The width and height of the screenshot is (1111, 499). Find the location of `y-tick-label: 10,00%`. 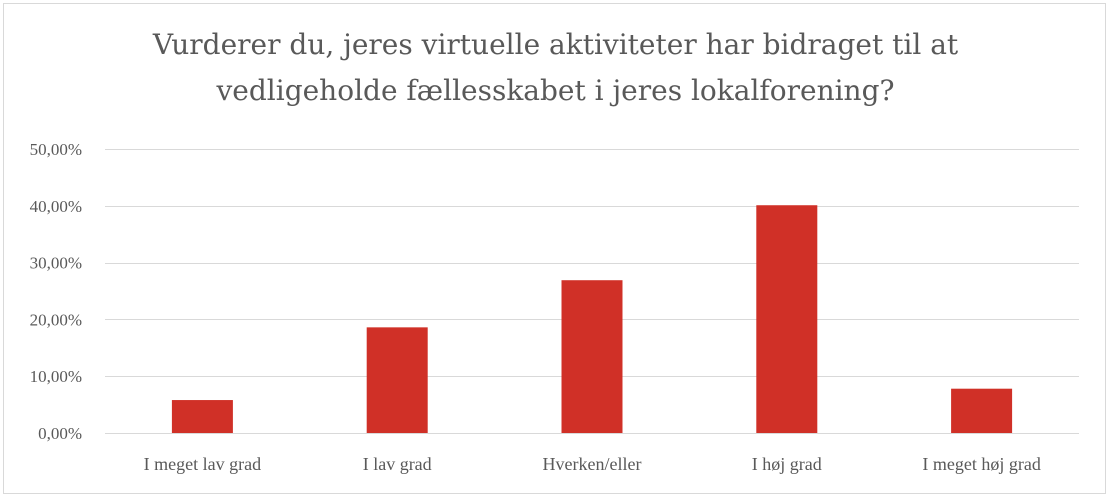

y-tick-label: 10,00% is located at coordinates (56, 376).